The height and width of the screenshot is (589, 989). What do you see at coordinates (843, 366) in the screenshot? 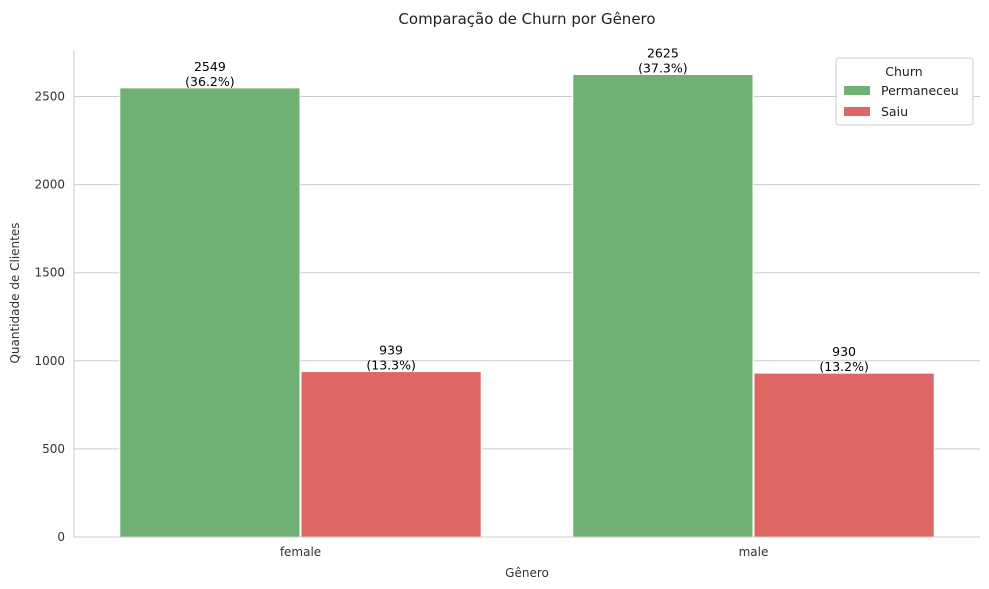
I see `bar-percent-label: (13.2%)` at bounding box center [843, 366].